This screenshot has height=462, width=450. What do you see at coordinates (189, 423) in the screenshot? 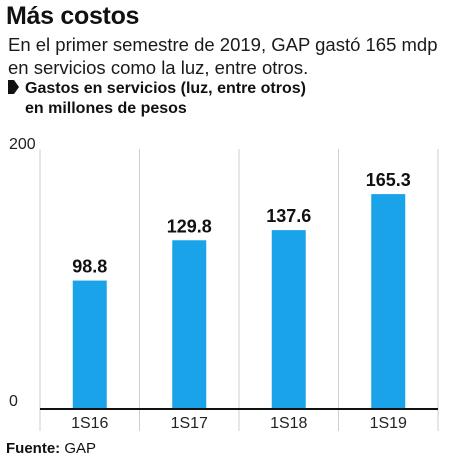
I see `x-tick-label: 1S17` at bounding box center [189, 423].